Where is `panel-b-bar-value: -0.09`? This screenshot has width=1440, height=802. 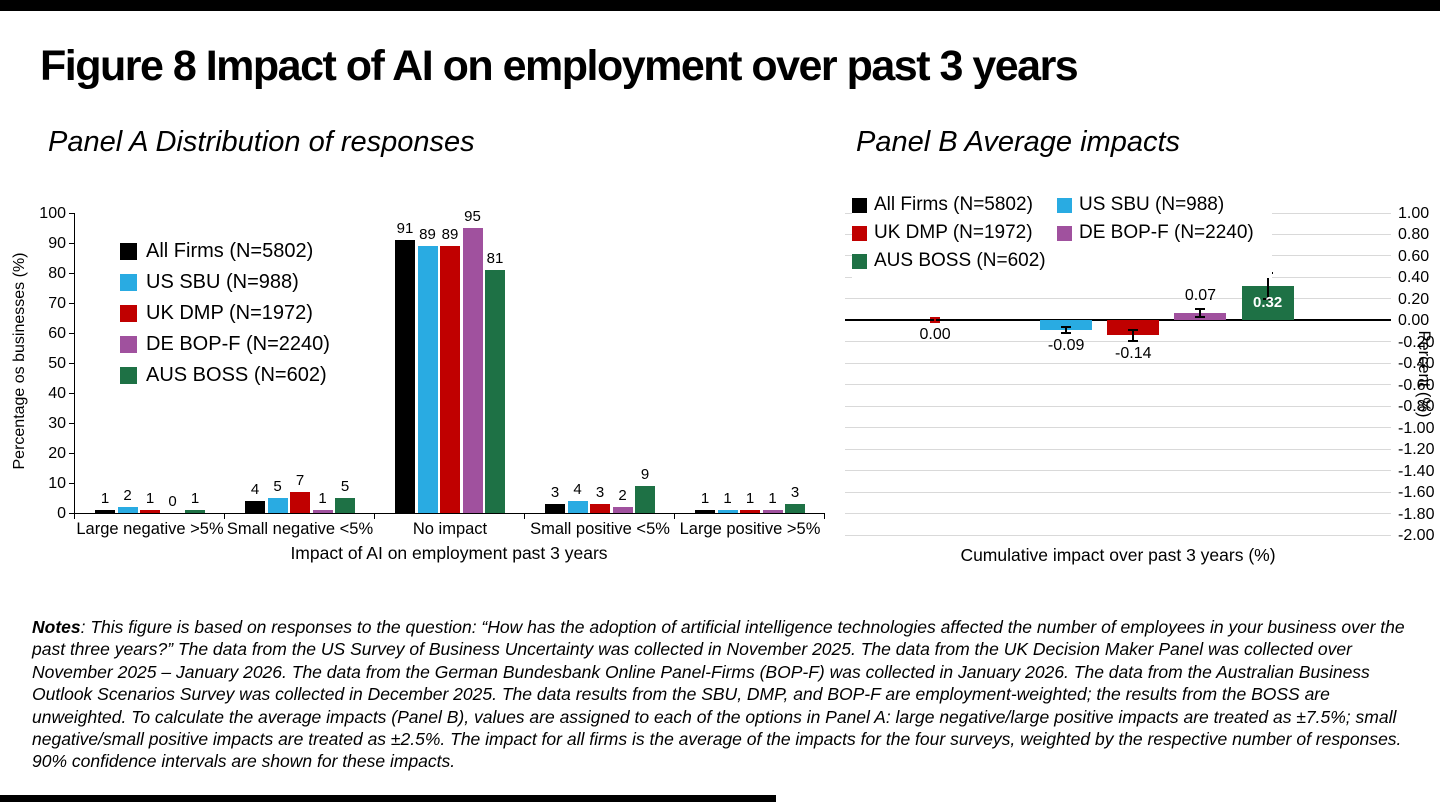 panel-b-bar-value: -0.09 is located at coordinates (1066, 346).